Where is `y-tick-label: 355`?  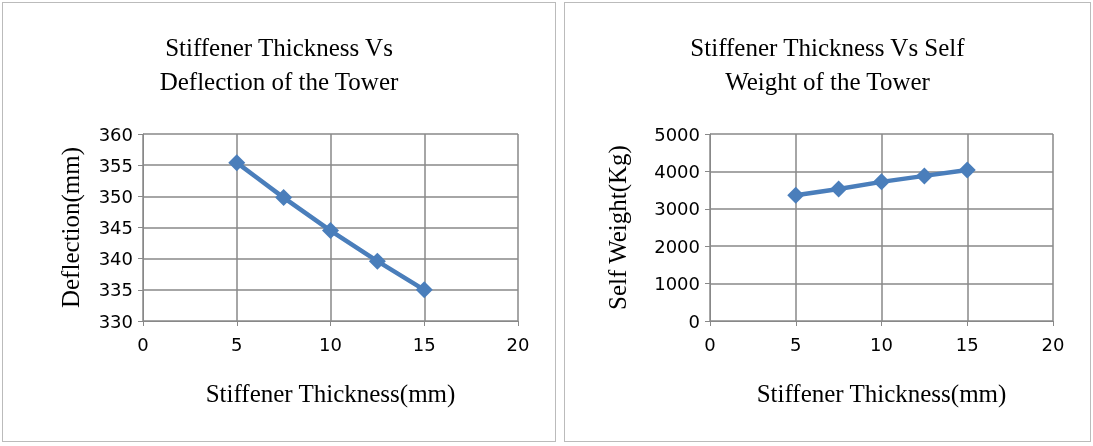
y-tick-label: 355 is located at coordinates (115, 165).